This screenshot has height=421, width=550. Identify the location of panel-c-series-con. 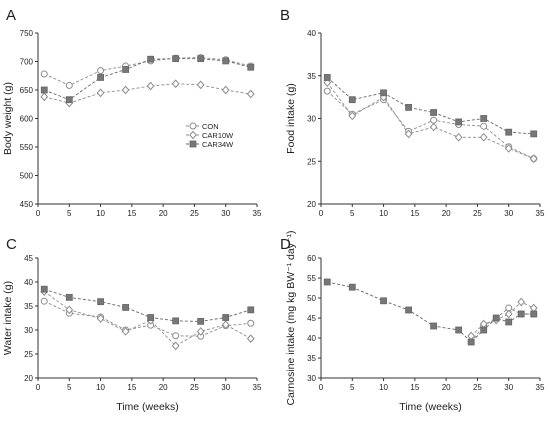
(147, 318).